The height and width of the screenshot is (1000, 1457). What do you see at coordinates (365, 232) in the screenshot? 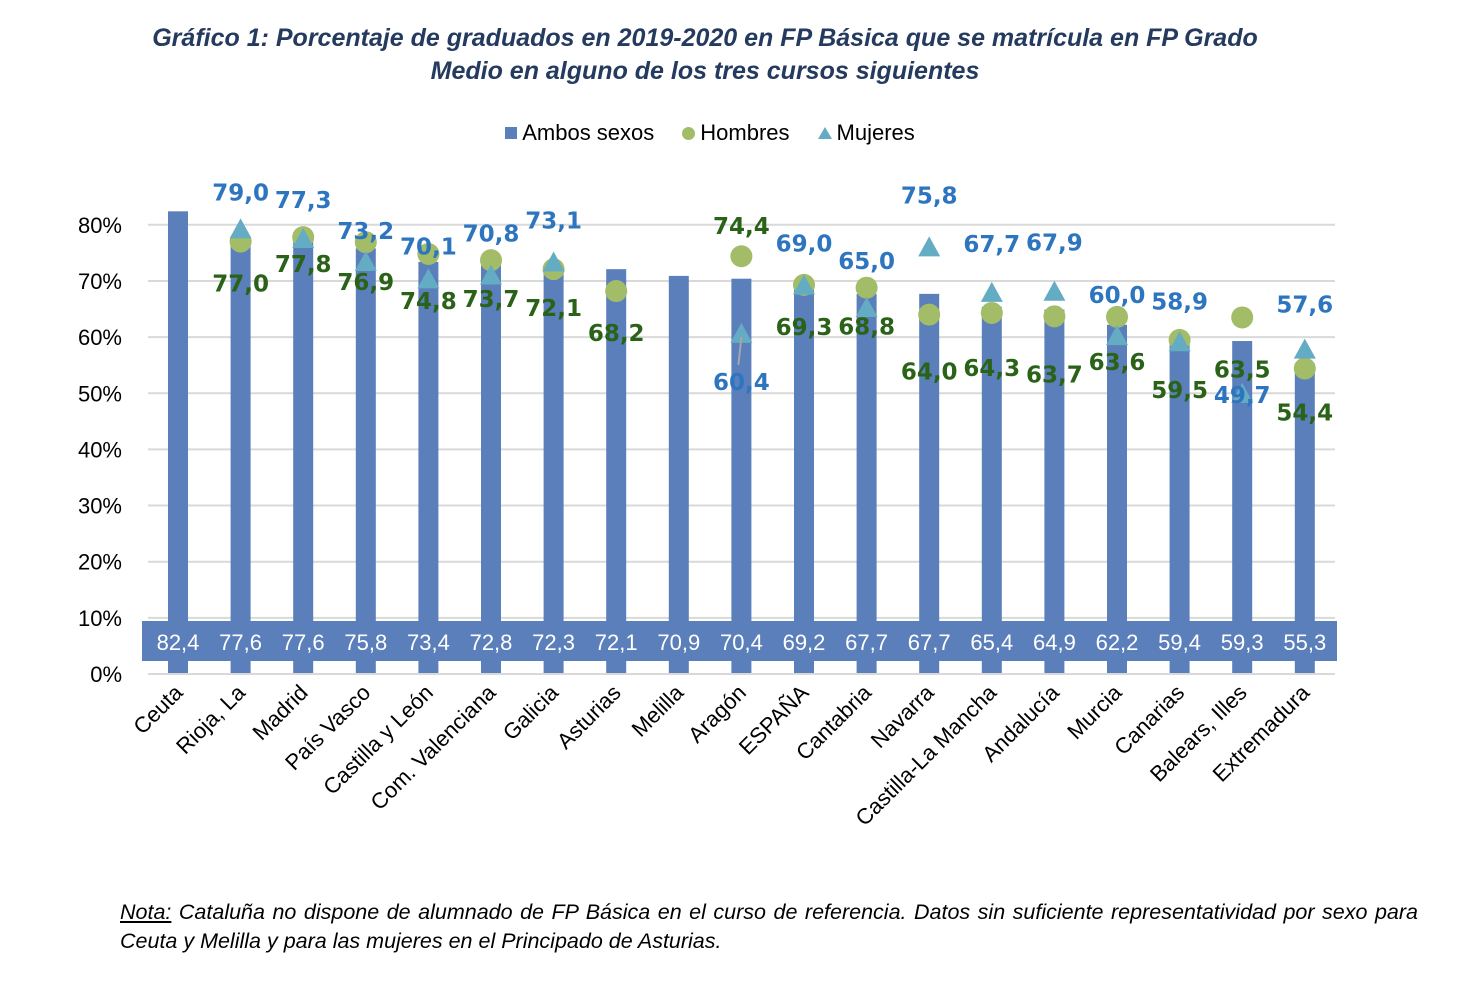
I see `mujeres-data-label: 73,2` at bounding box center [365, 232].